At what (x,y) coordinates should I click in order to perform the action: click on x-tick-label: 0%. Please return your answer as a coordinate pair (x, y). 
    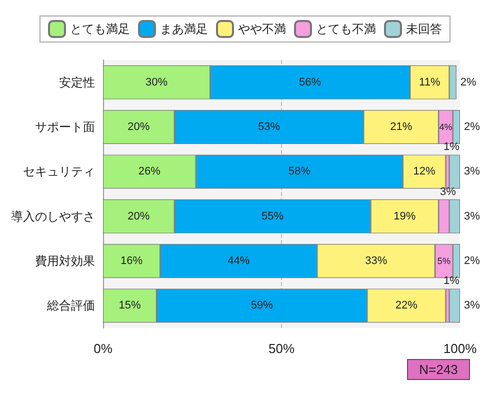
    Looking at the image, I should click on (103, 348).